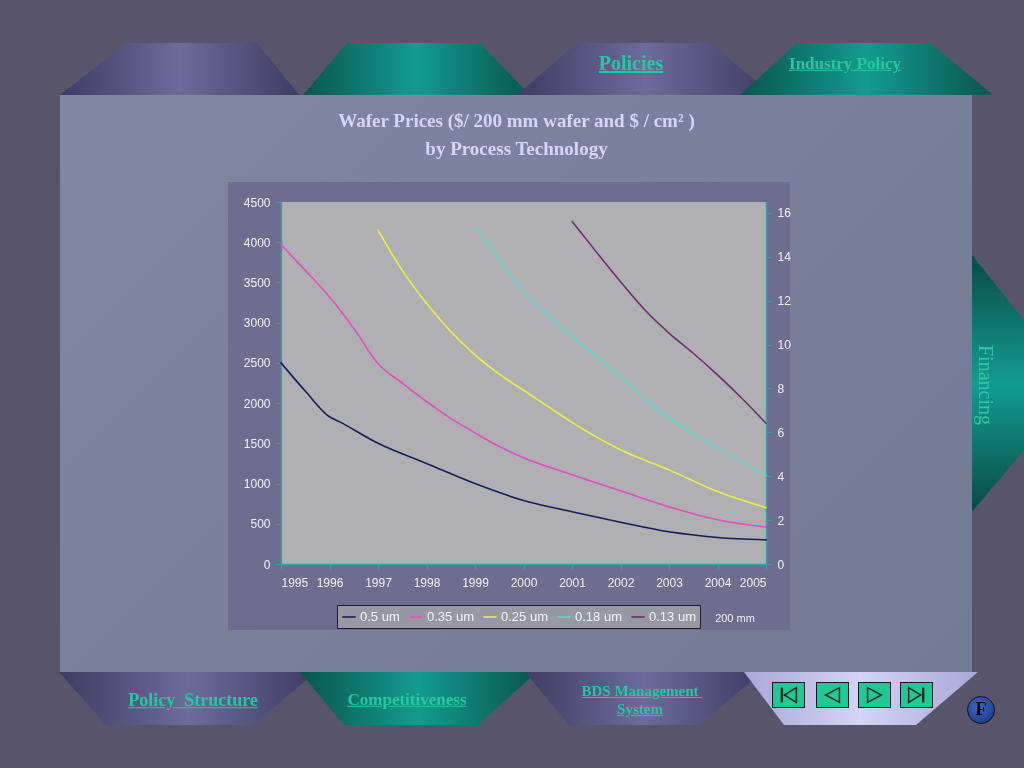  Describe the element at coordinates (573, 582) in the screenshot. I see `x-tick-label: 2001` at that location.